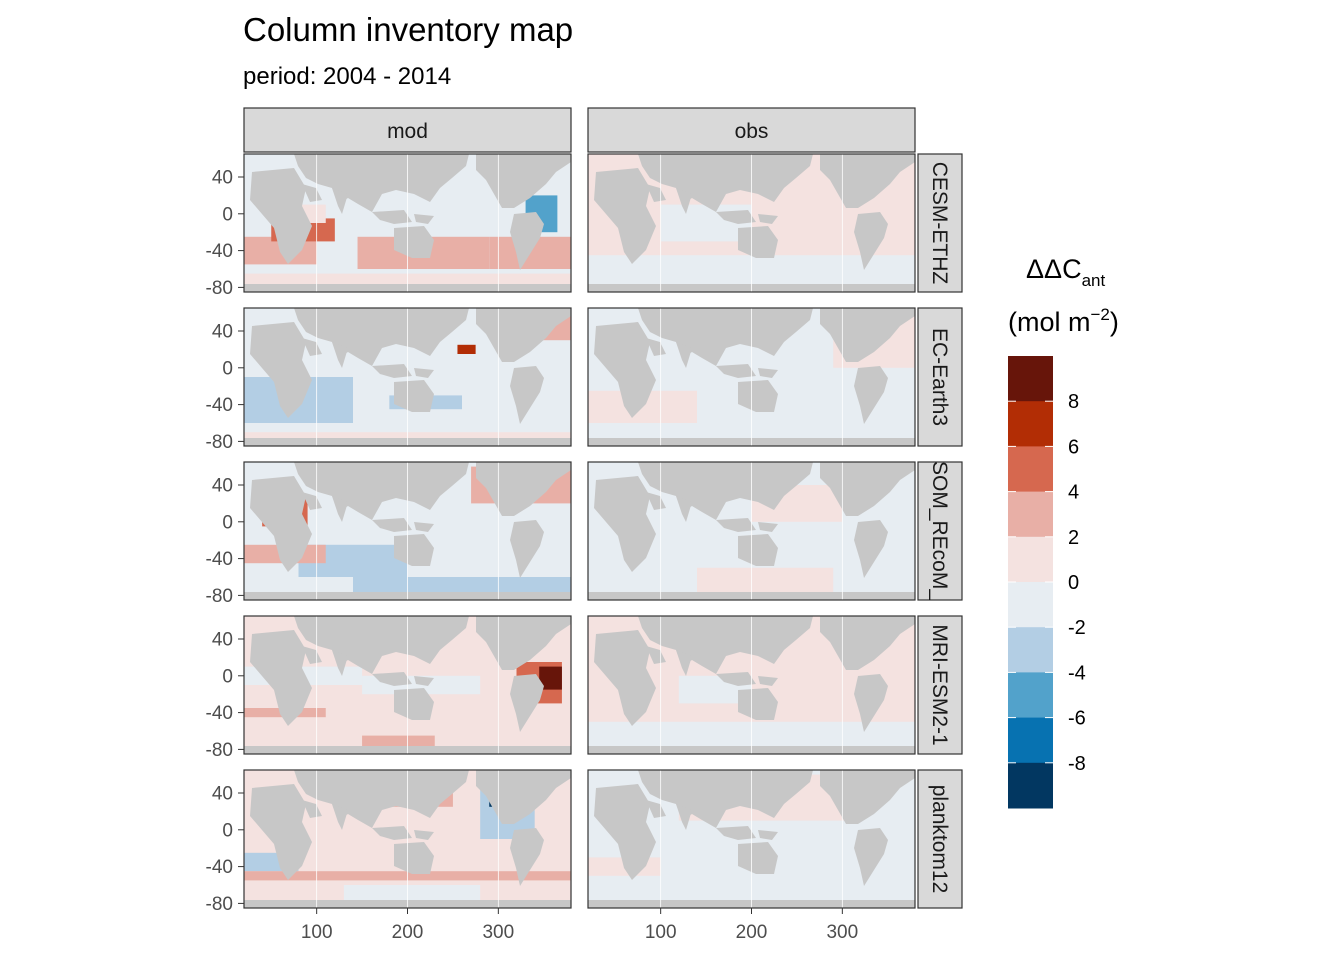  I want to click on strip-row-1-label: EC-Earth3, so click(939, 377).